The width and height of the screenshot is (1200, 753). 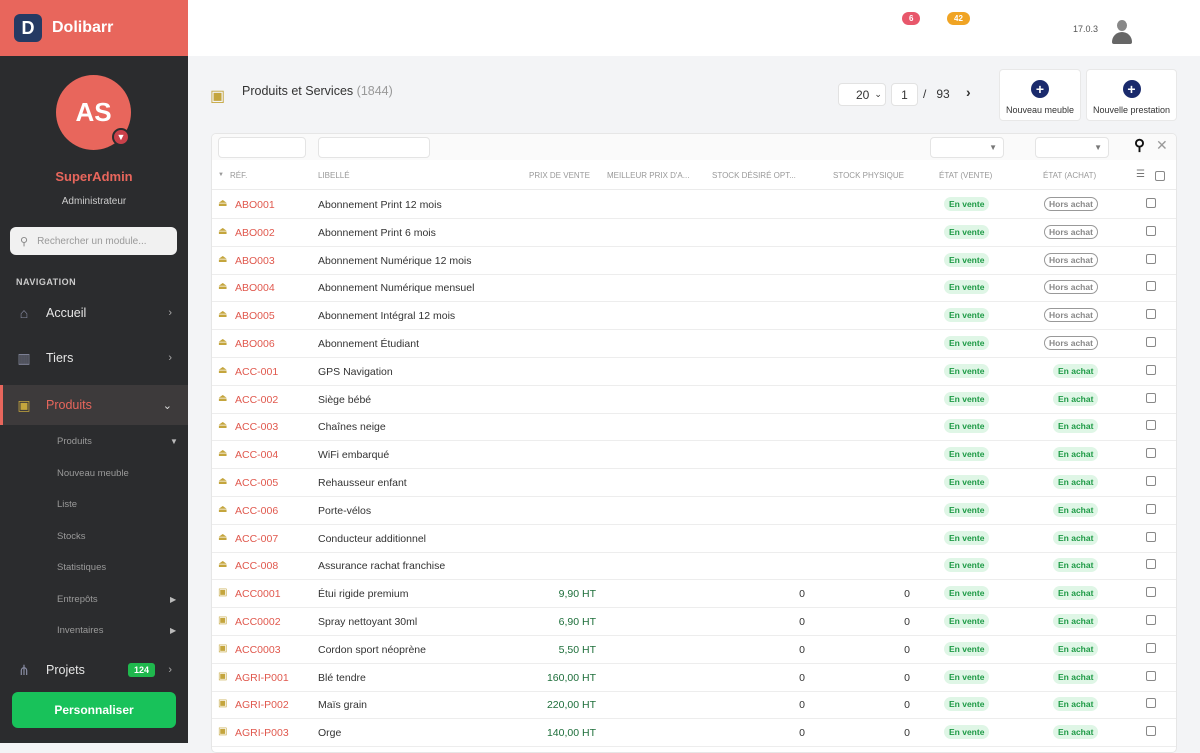 I want to click on submenu-item-nouveau-meuble: Nouveau meuble, so click(x=93, y=473).